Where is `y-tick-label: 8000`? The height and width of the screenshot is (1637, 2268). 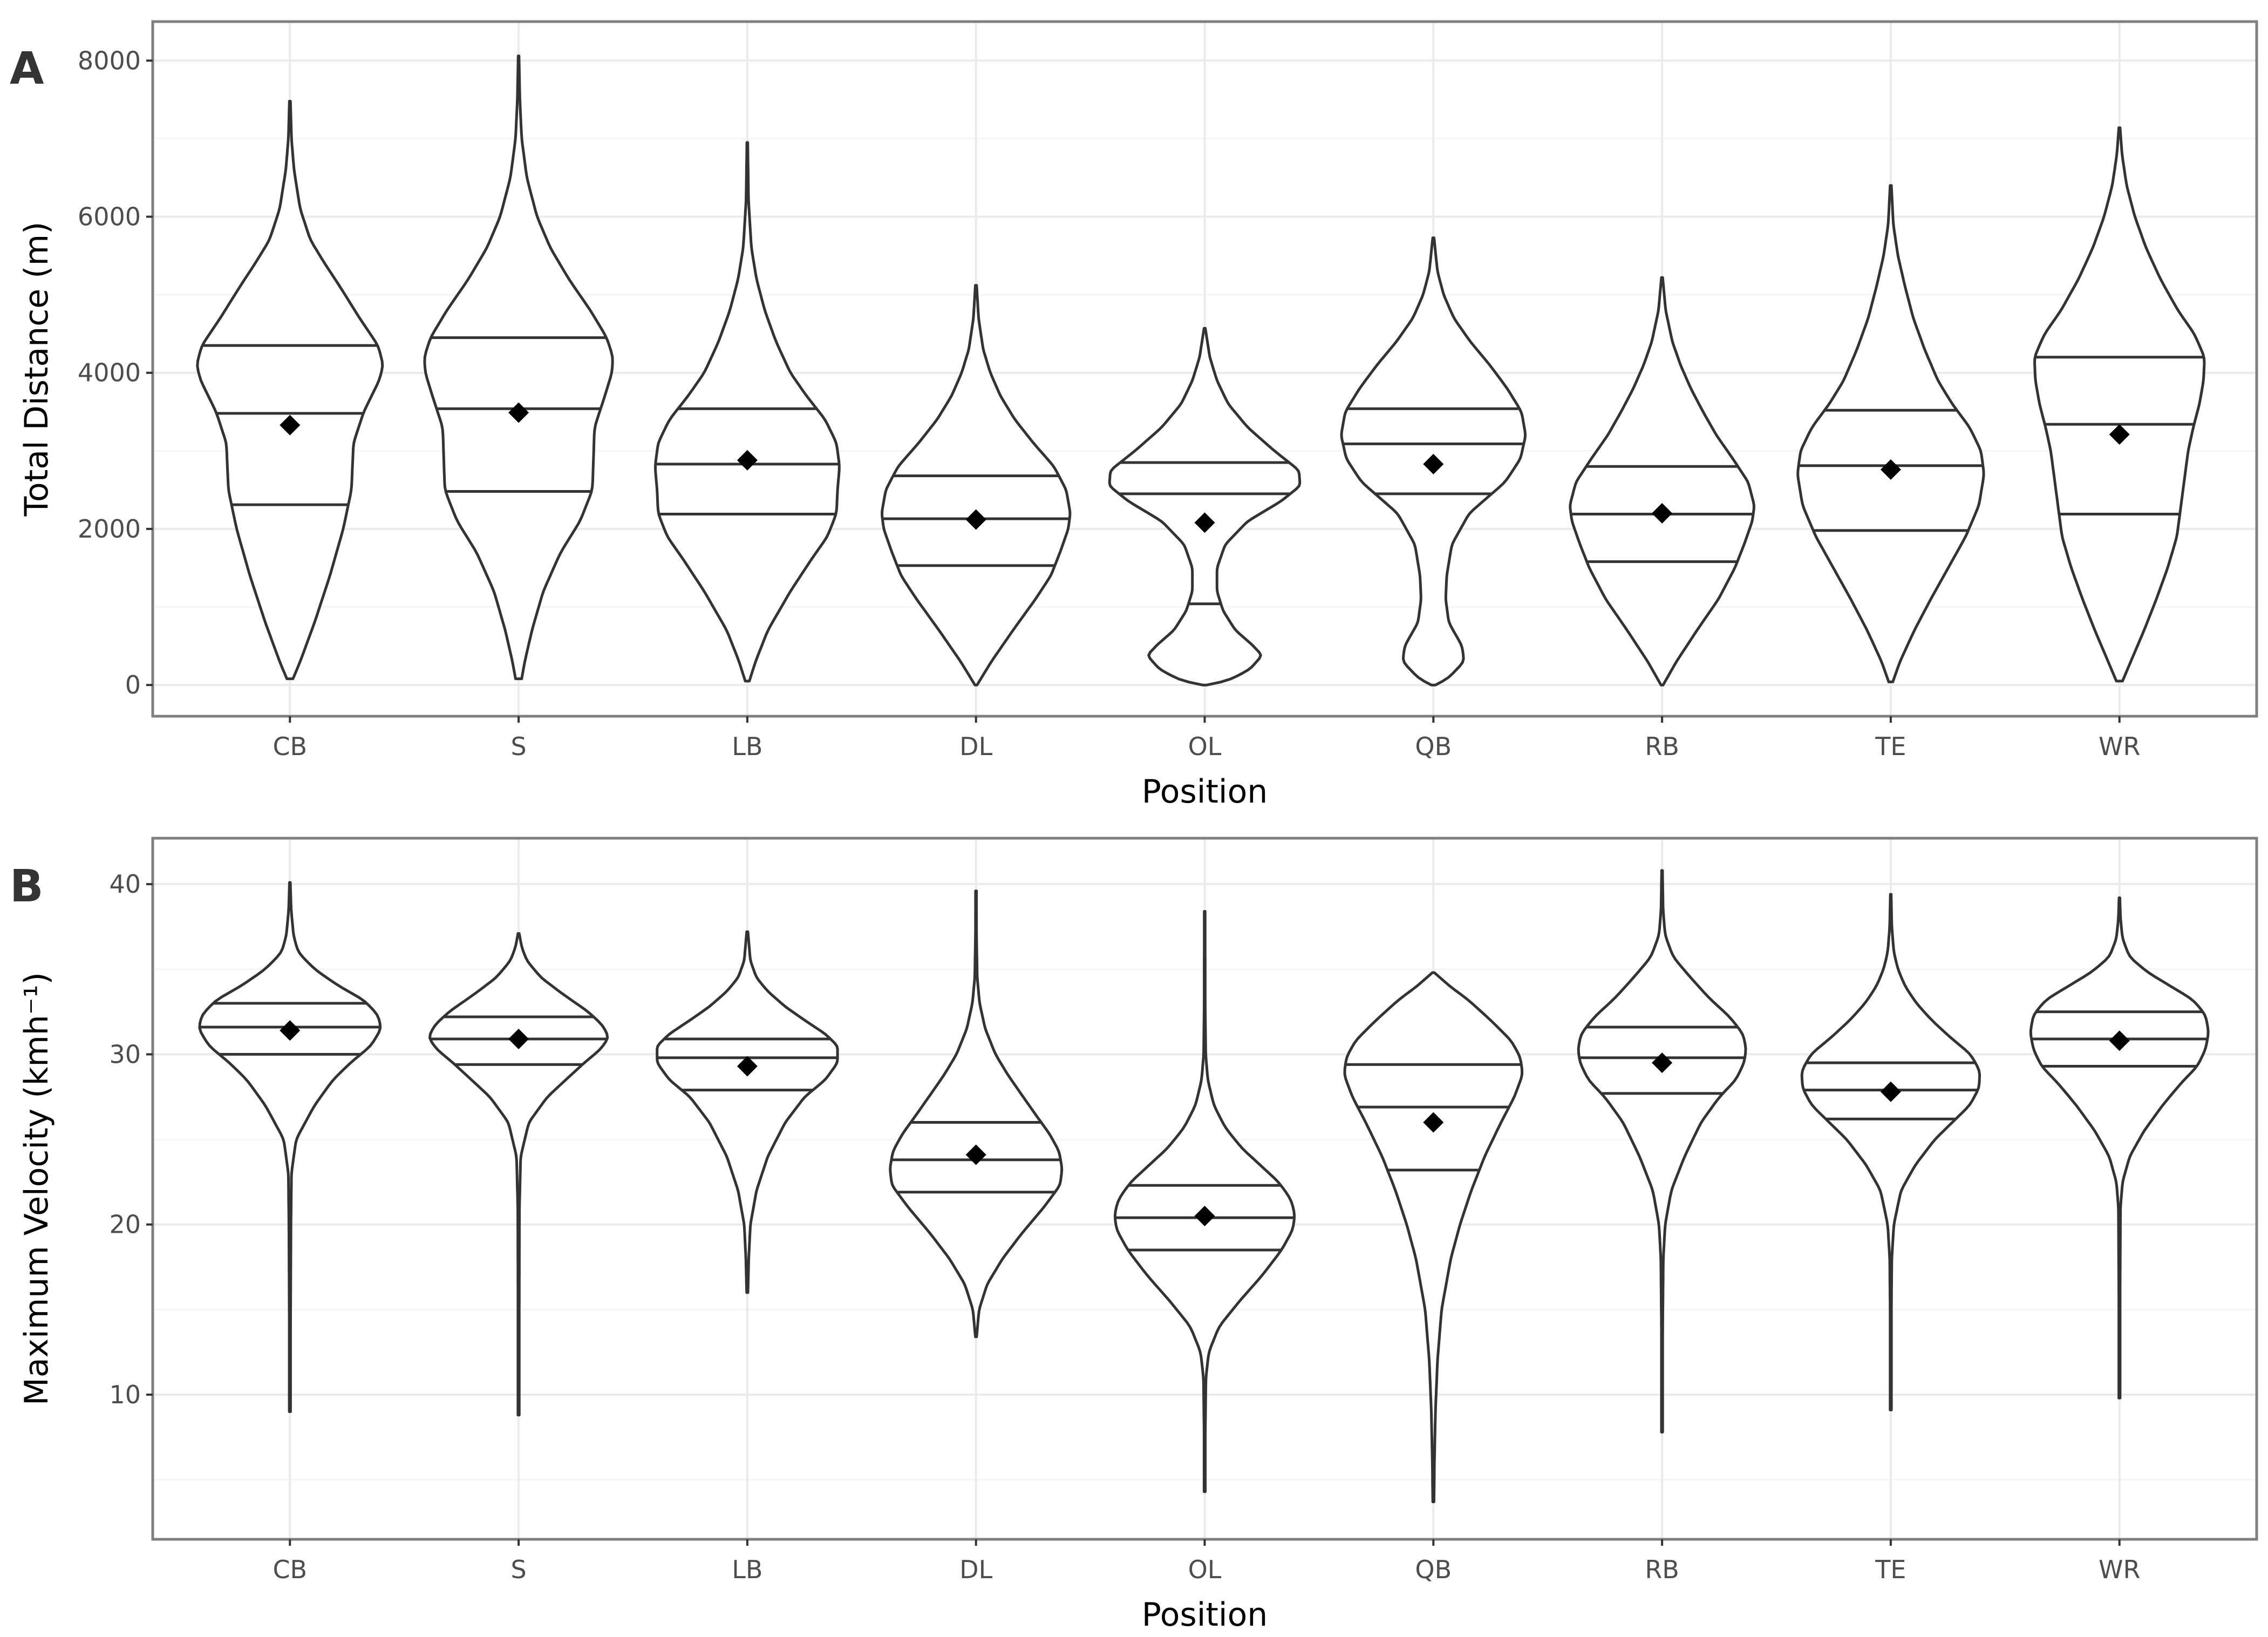
y-tick-label: 8000 is located at coordinates (109, 60).